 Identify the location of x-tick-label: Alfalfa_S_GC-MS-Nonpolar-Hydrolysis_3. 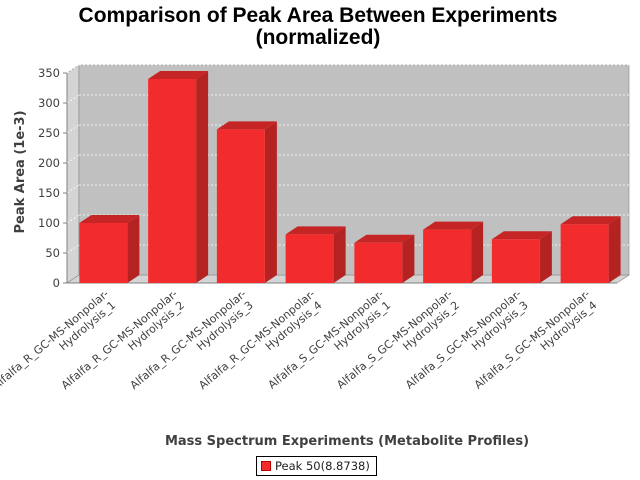
(467, 344).